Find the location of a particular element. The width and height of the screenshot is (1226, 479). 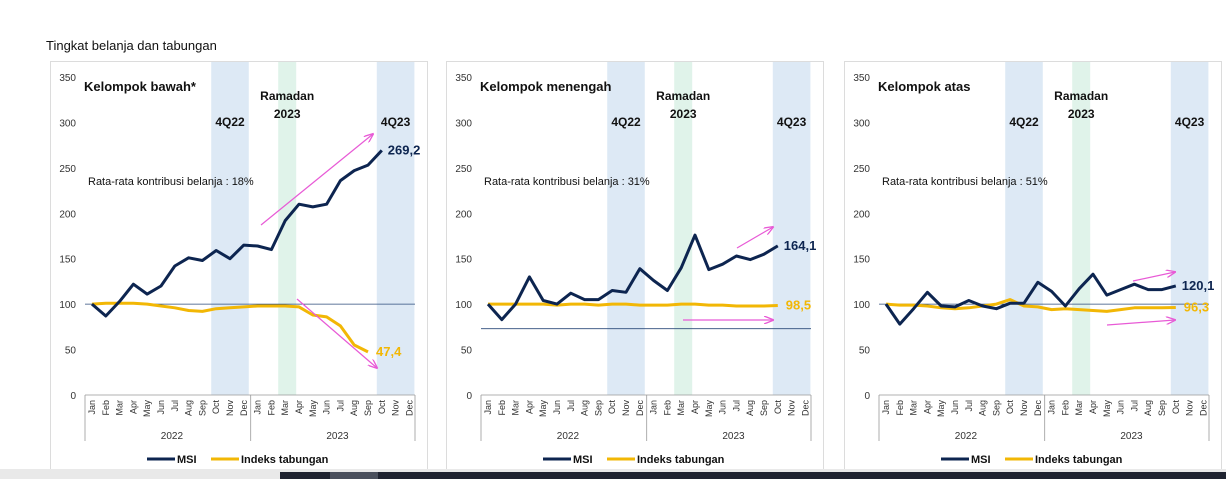

end-label-savings: 98,5 is located at coordinates (798, 305).